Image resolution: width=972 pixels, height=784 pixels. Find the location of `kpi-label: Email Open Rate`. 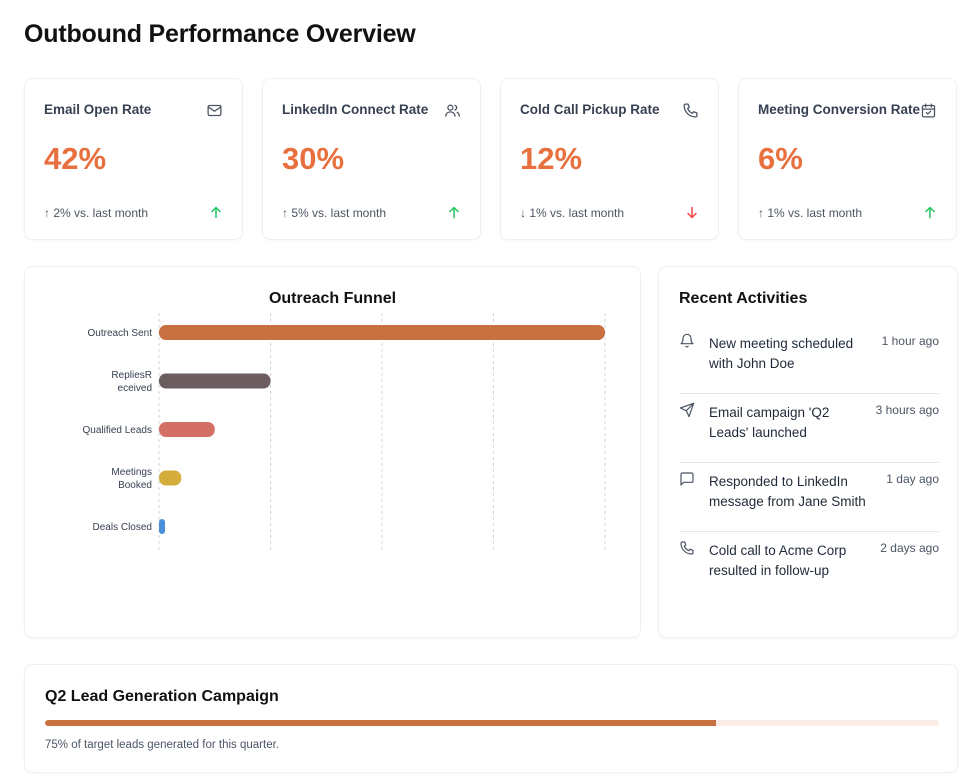

kpi-label: Email Open Rate is located at coordinates (98, 109).